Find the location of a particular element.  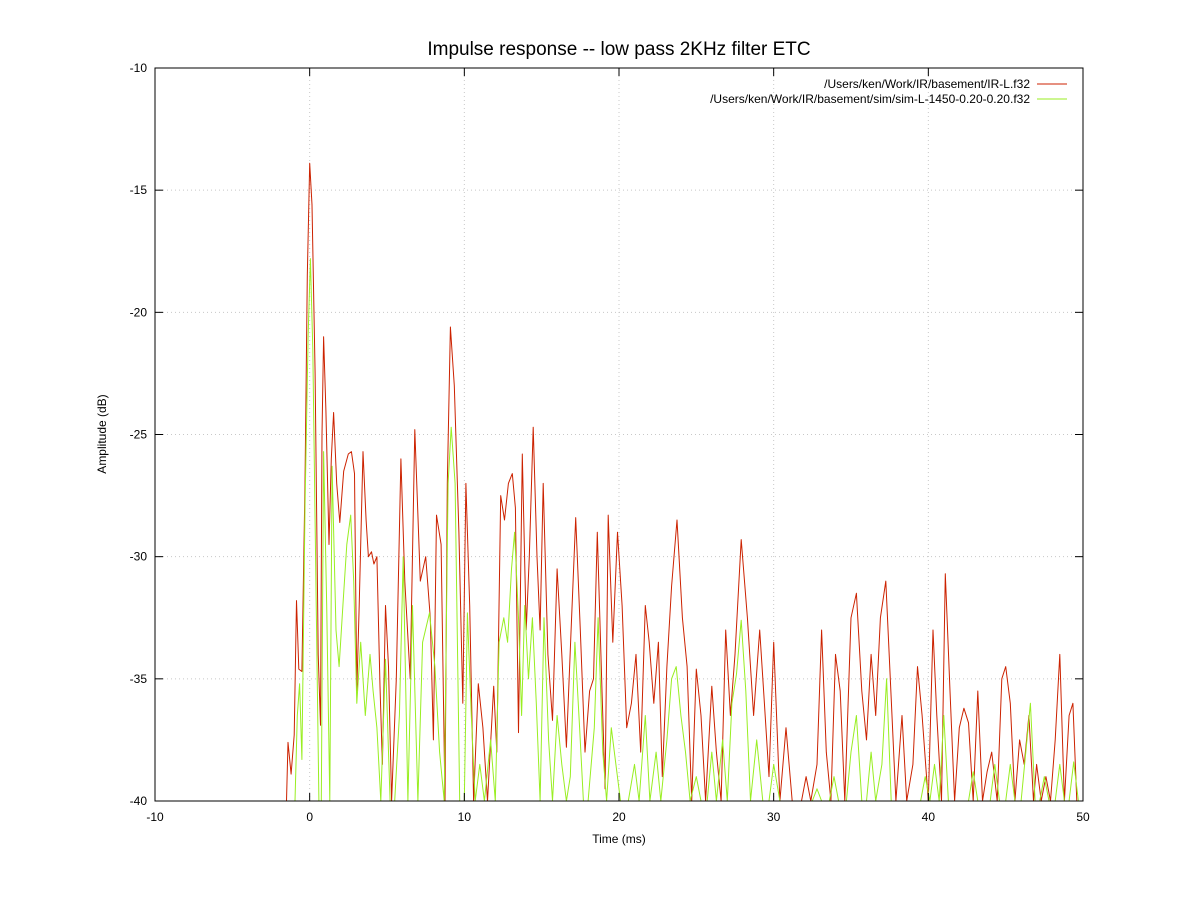

y-tick-label: -20 is located at coordinates (139, 312).